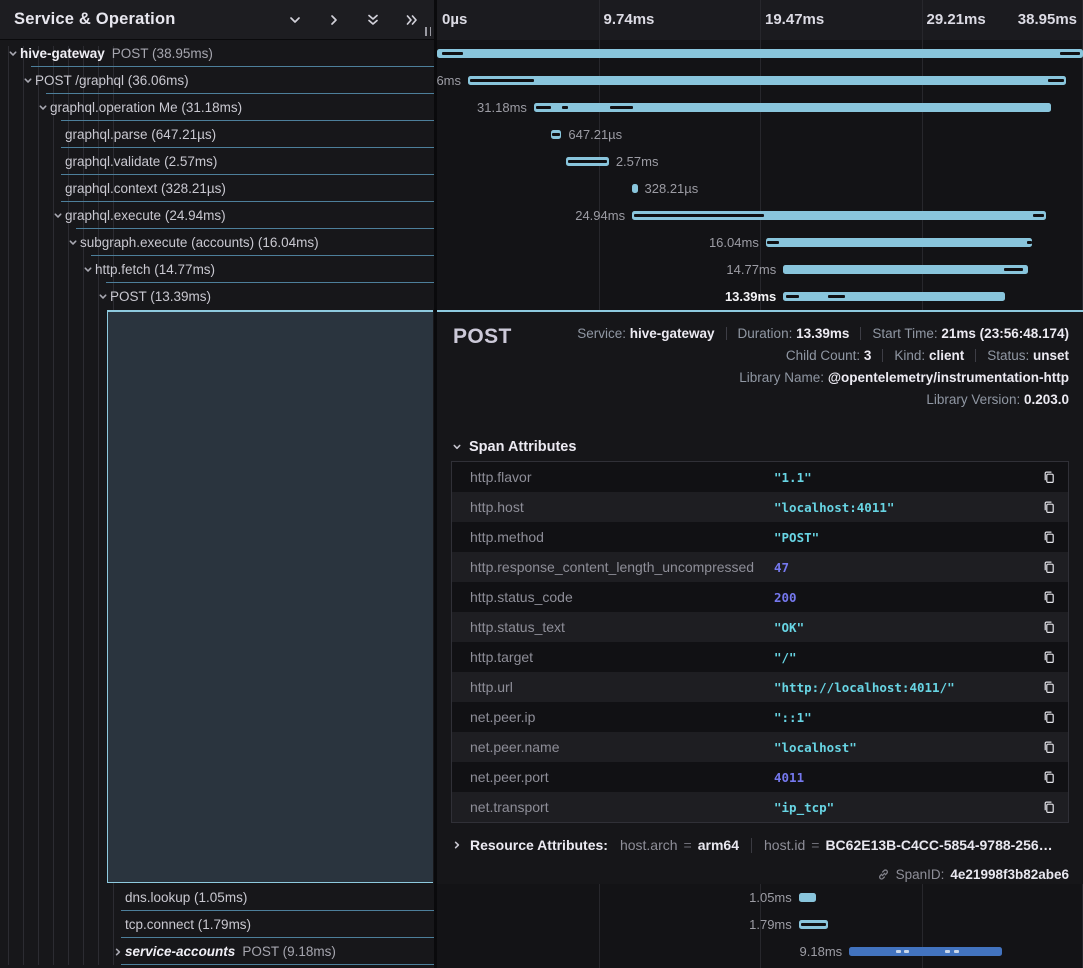  I want to click on duration-label: 13.39ms, so click(750, 296).